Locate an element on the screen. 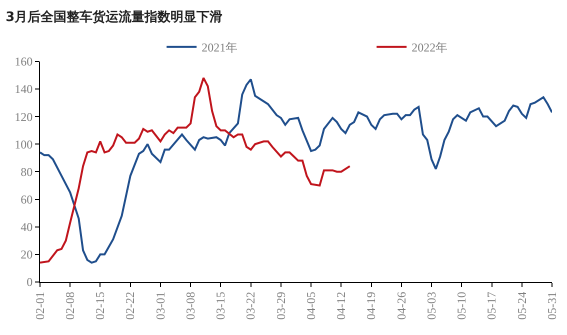  y-tick-label: 40 is located at coordinates (26, 227).